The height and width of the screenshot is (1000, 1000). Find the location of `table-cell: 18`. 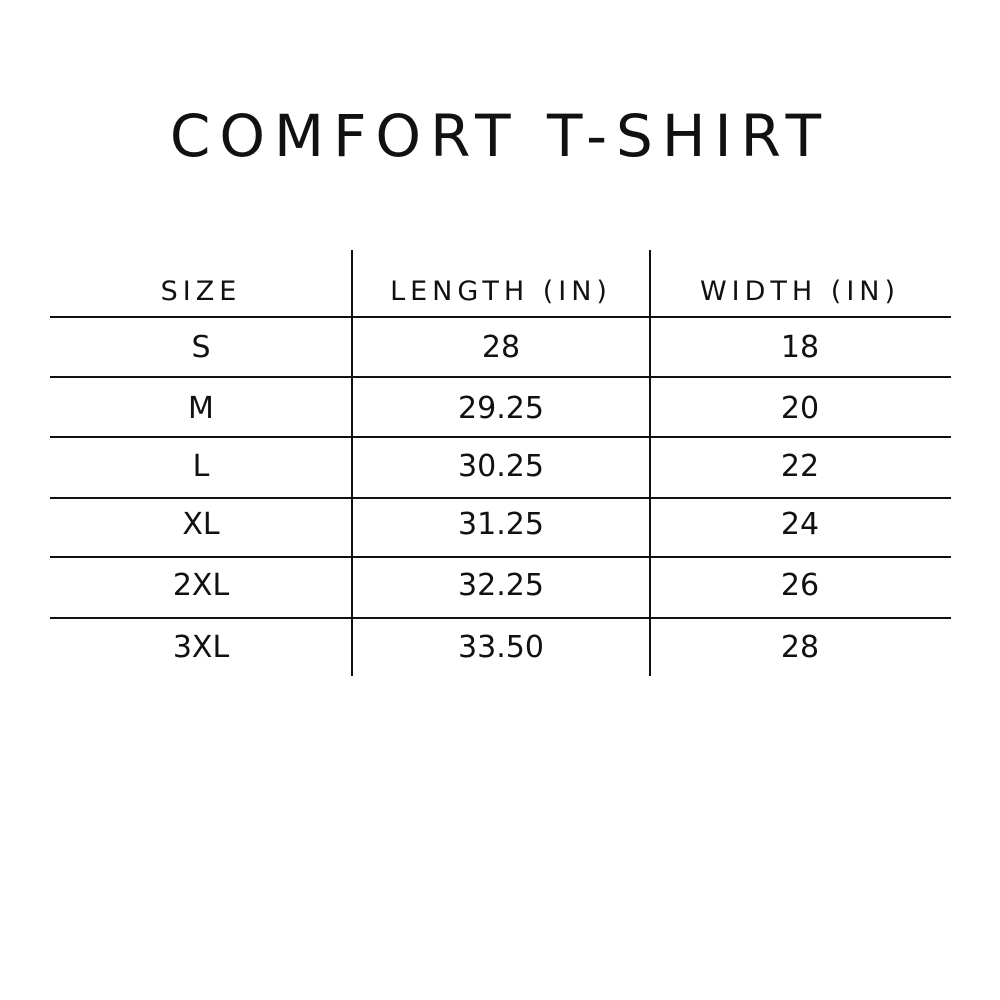

table-cell: 18 is located at coordinates (800, 347).